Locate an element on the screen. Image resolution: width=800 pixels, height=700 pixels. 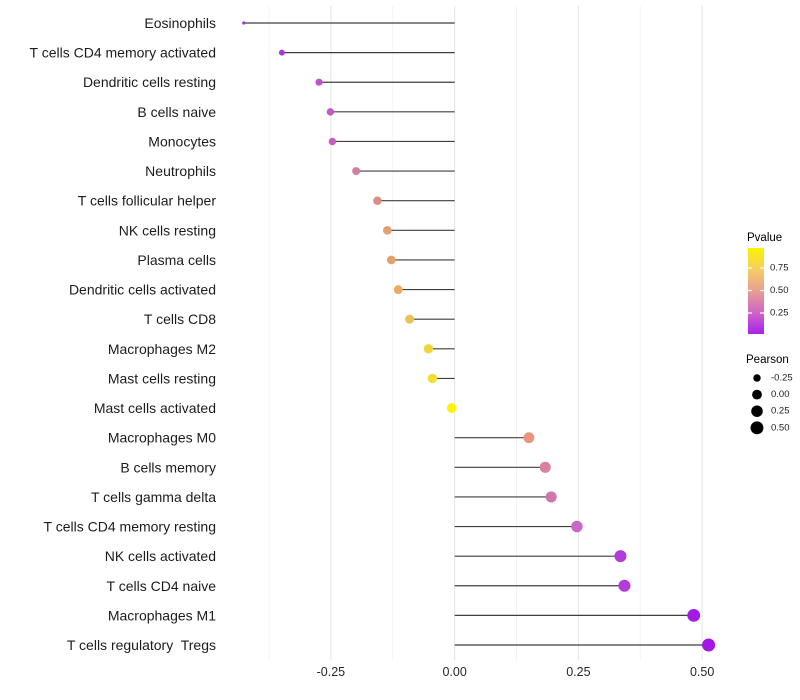
pearson-legend-tick-label: 0.00 is located at coordinates (780, 394).